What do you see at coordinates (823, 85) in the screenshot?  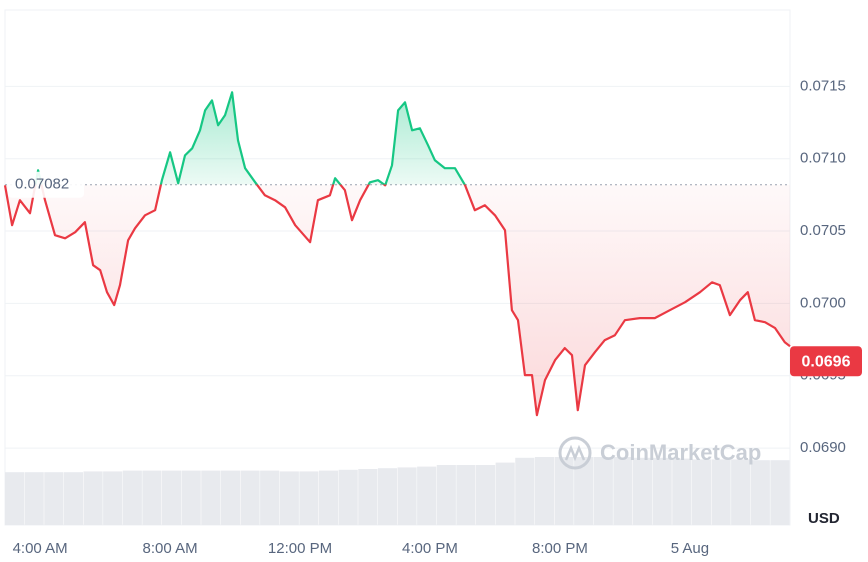 I see `y-tick-label: 0.0715` at bounding box center [823, 85].